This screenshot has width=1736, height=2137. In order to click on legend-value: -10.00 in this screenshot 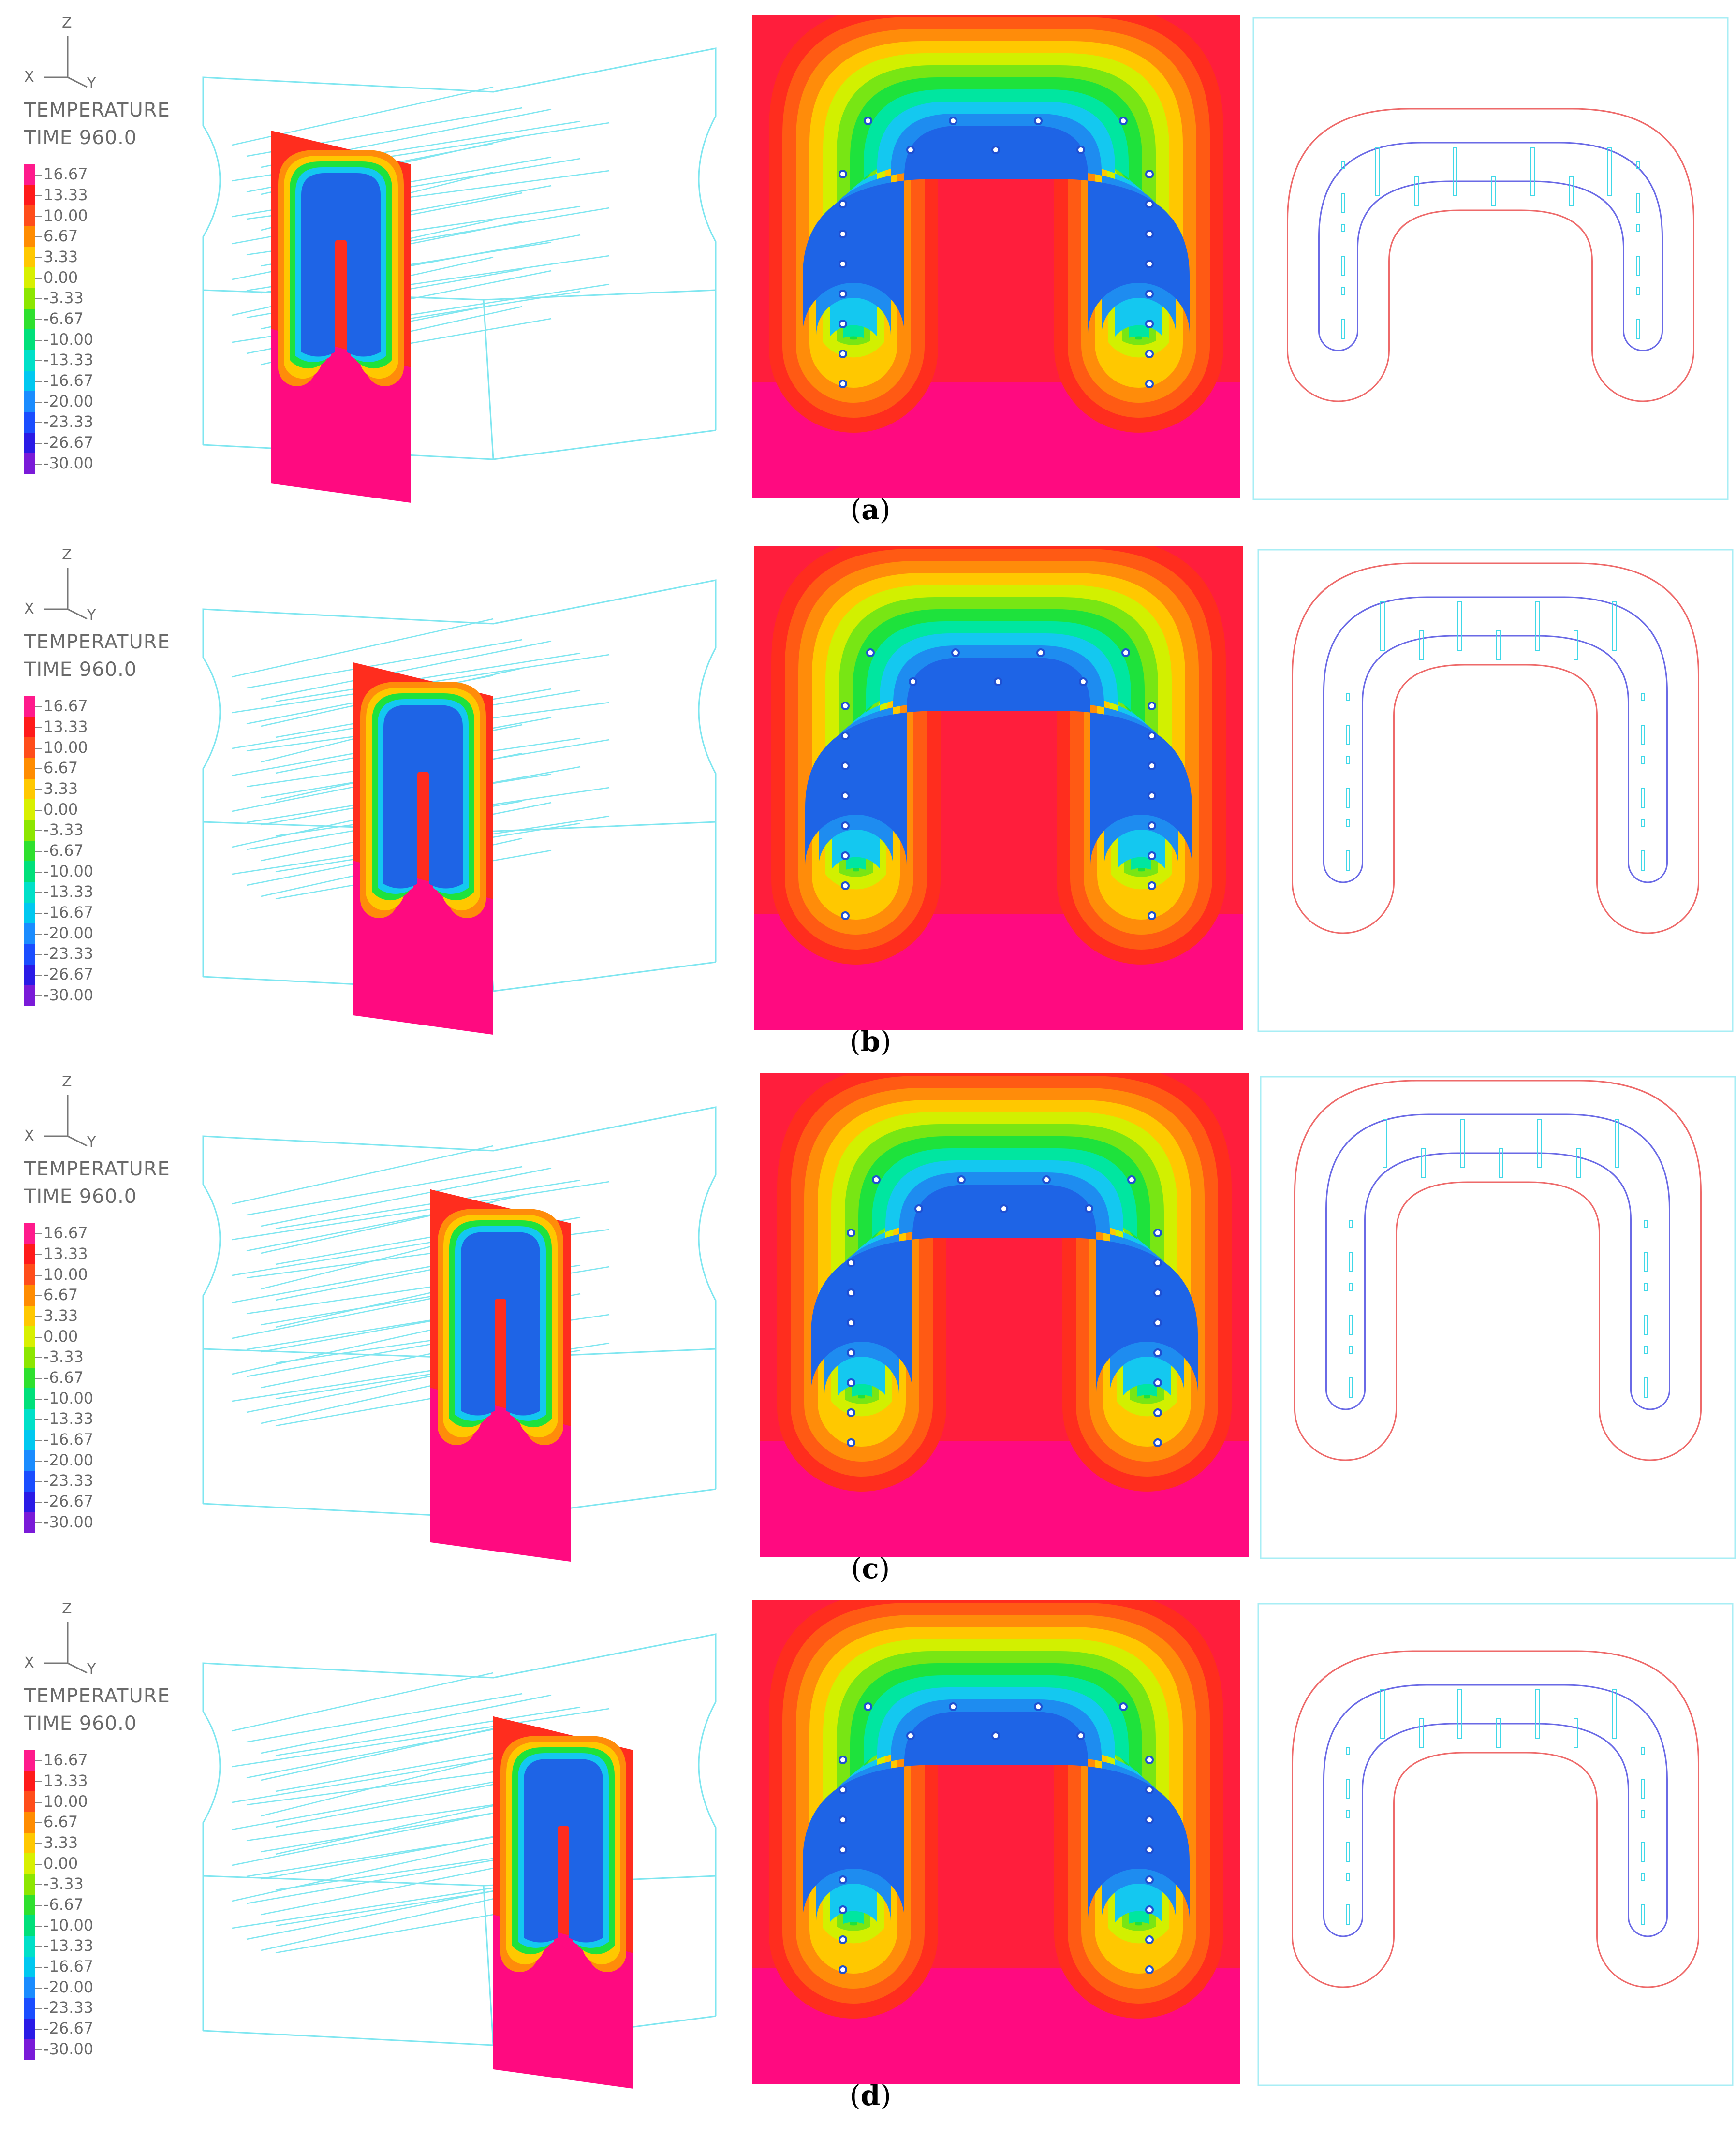, I will do `click(69, 339)`.